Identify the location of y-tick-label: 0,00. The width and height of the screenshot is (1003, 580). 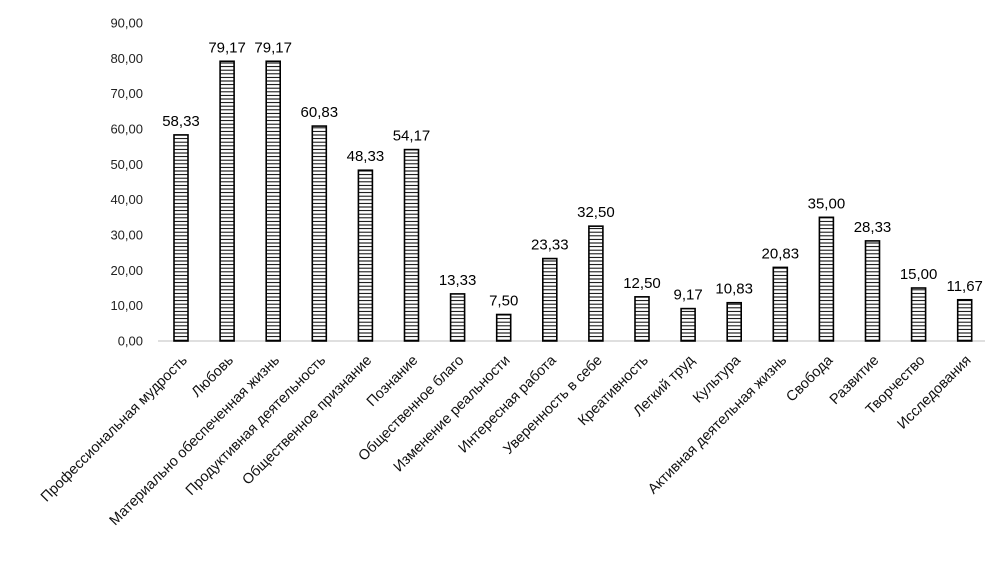
(130, 341).